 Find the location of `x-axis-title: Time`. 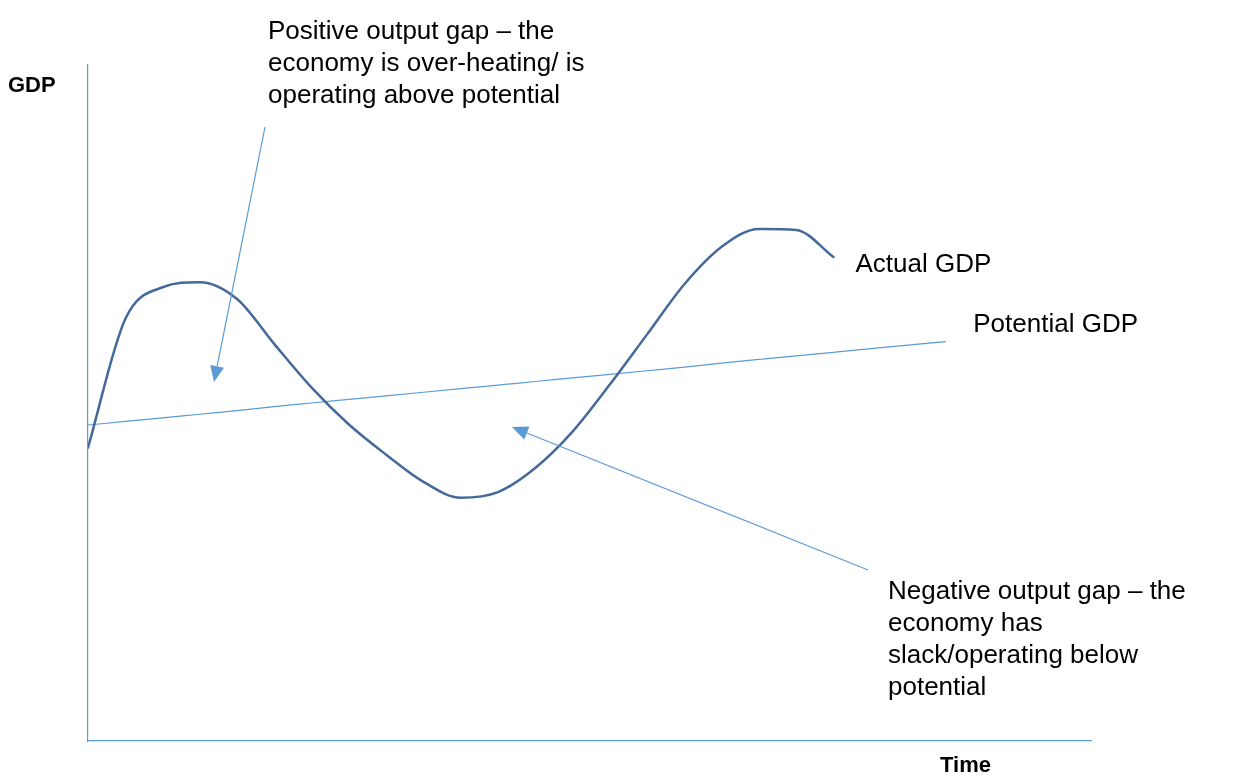

x-axis-title: Time is located at coordinates (965, 764).